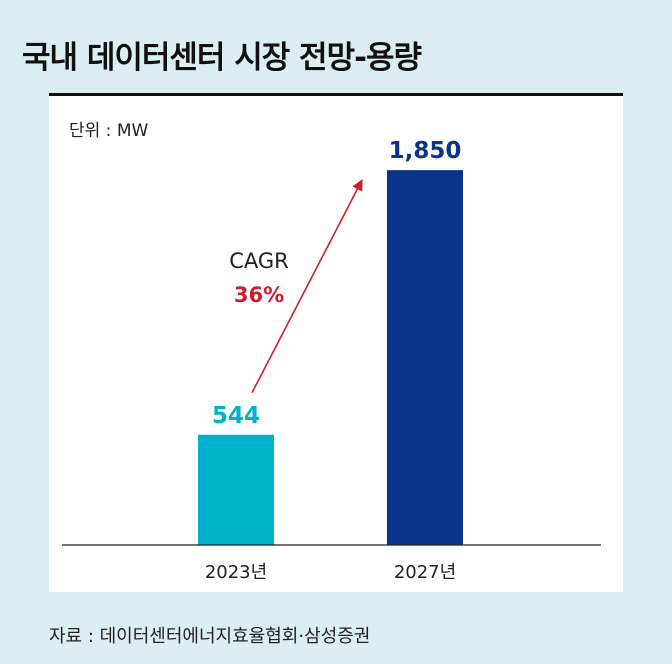  Describe the element at coordinates (222, 58) in the screenshot. I see `chart-title: 국내 데이터센터 시장 전망-용량` at that location.